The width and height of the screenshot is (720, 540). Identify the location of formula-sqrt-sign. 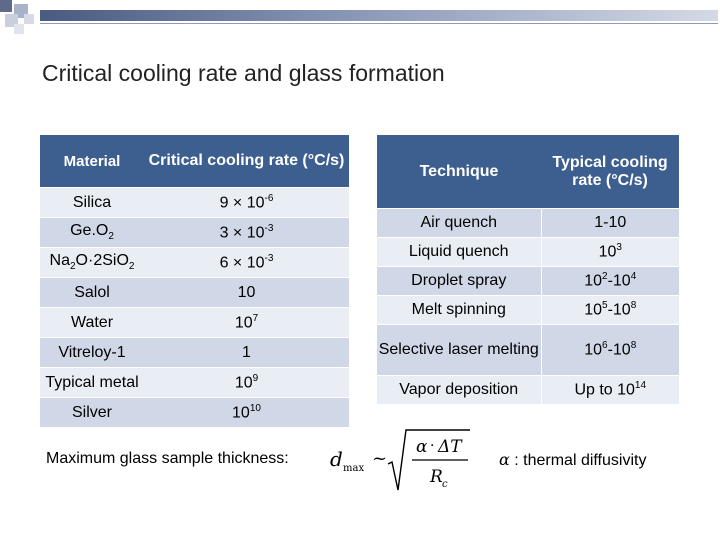
(428, 460).